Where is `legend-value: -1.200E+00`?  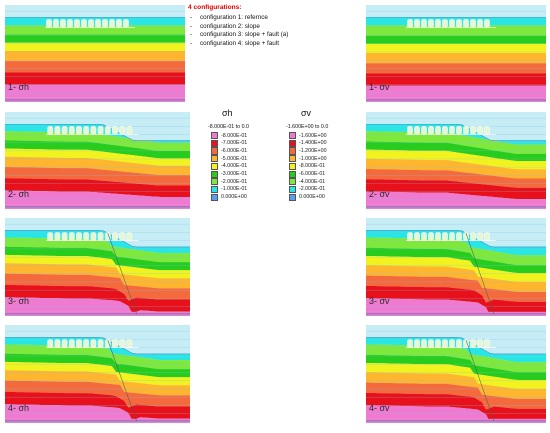 legend-value: -1.200E+00 is located at coordinates (313, 150).